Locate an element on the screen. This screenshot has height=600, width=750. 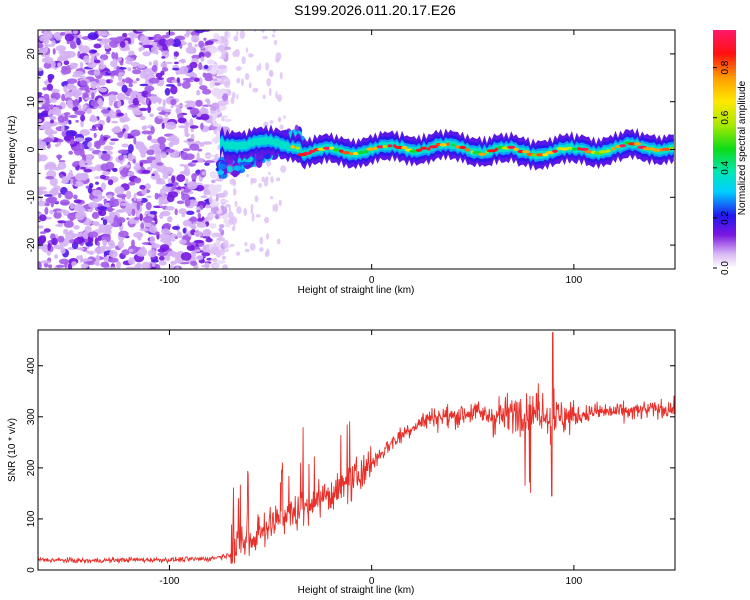
x-tick-label: 0 is located at coordinates (372, 280).